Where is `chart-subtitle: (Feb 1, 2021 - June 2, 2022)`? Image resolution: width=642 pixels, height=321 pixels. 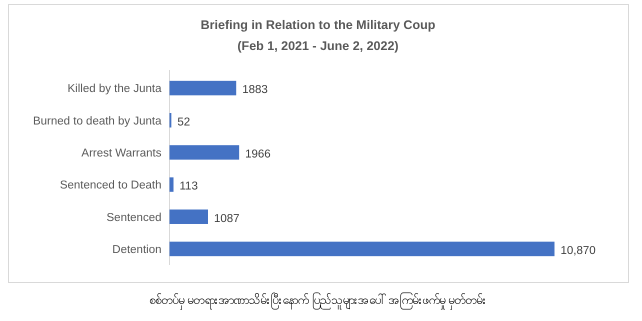
chart-subtitle: (Feb 1, 2021 - June 2, 2022) is located at coordinates (318, 46).